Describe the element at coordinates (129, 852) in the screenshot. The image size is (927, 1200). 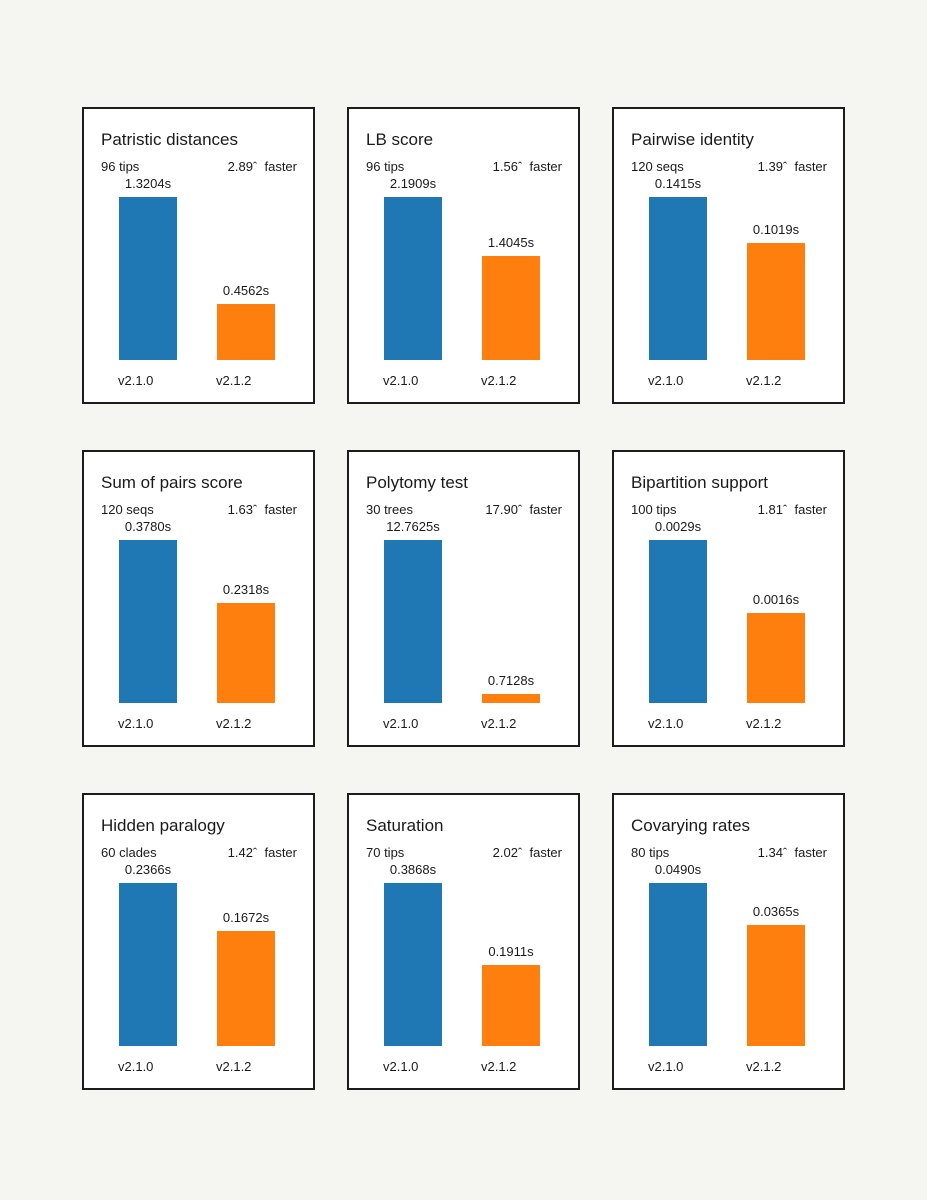
I see `dataset-size-label: 60 clades` at that location.